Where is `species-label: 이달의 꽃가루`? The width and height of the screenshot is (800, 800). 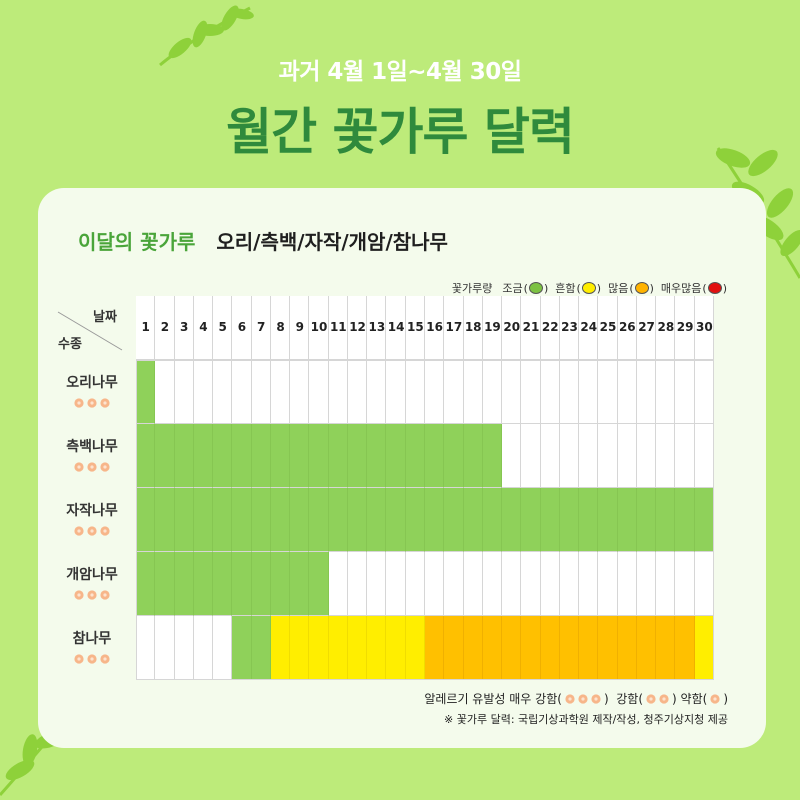
species-label: 이달의 꽃가루 is located at coordinates (137, 242).